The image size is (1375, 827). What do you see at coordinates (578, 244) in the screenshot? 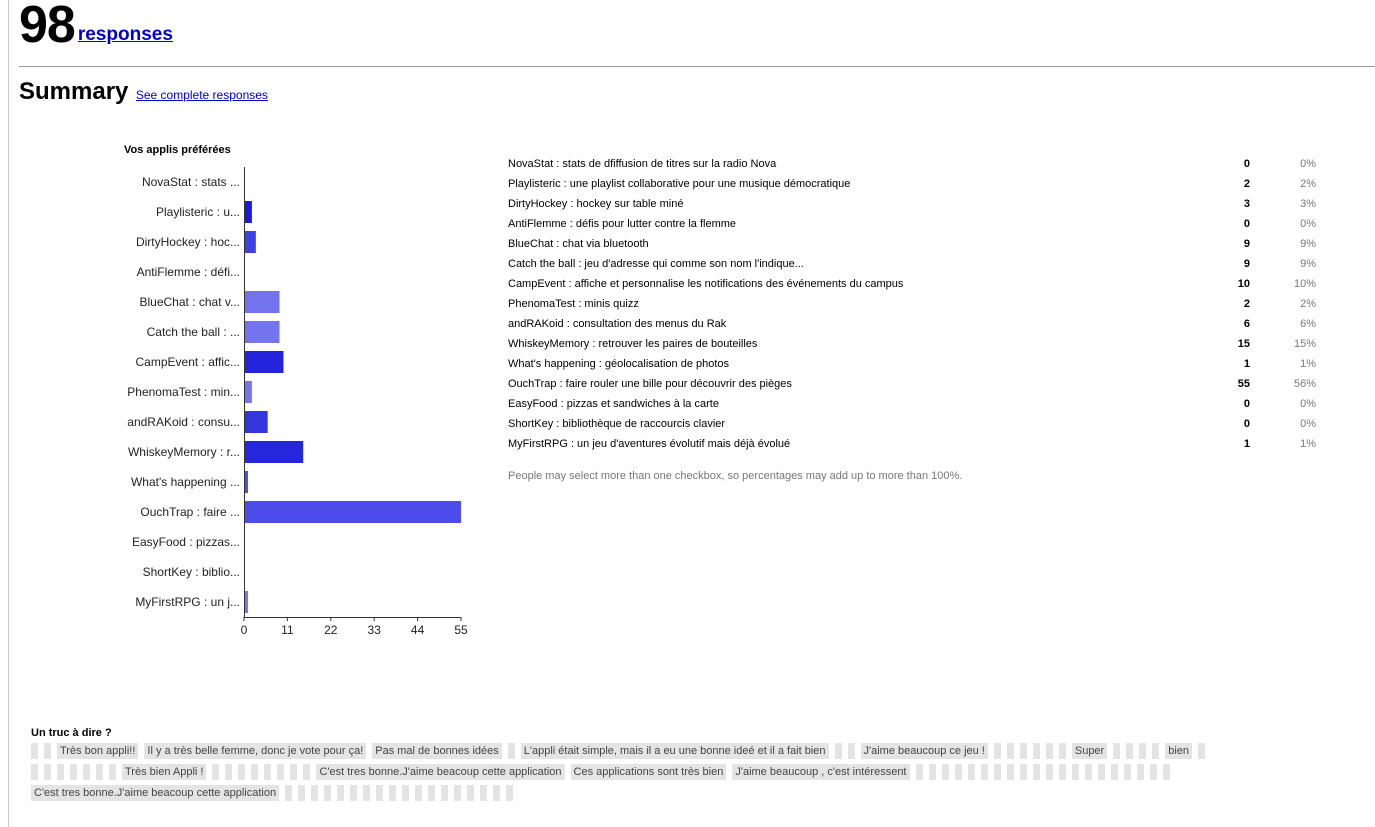
I see `stats-label: BlueChat : chat via bluetooth` at bounding box center [578, 244].